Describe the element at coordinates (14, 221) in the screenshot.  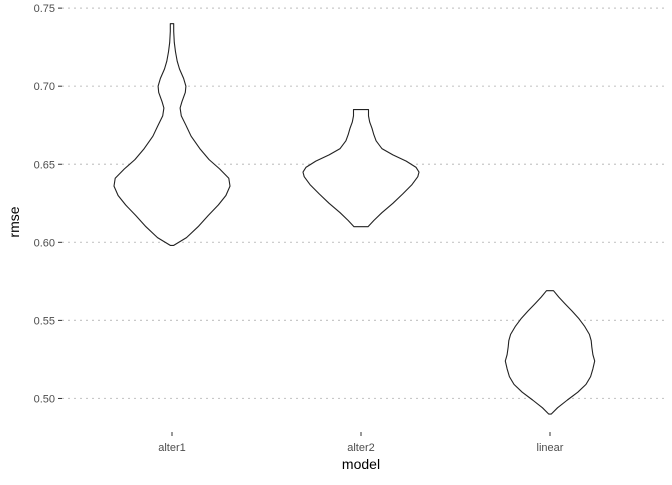
I see `y-axis-title: rmse` at that location.